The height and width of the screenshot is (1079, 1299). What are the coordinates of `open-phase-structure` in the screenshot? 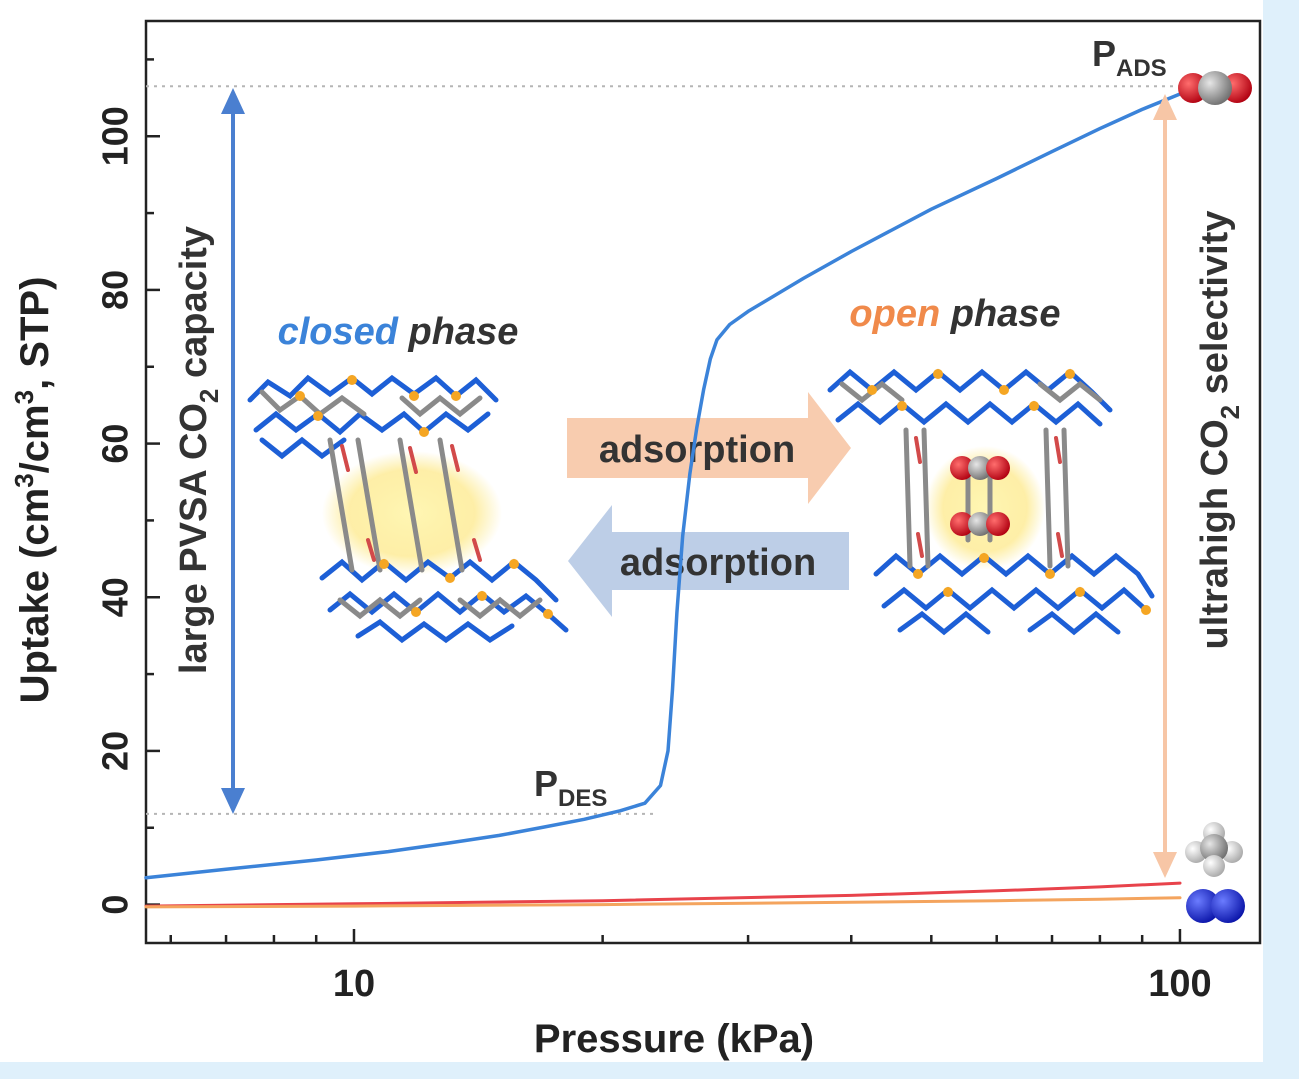 It's located at (991, 502).